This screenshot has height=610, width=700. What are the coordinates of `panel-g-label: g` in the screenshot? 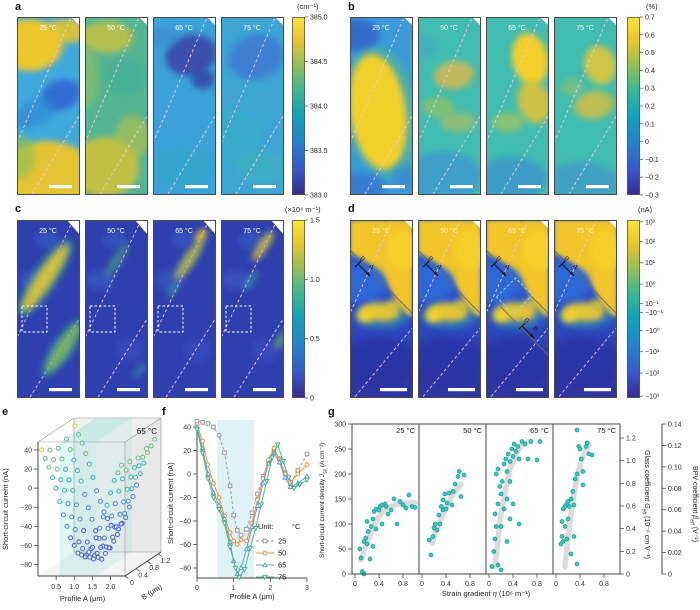 It's located at (331, 412).